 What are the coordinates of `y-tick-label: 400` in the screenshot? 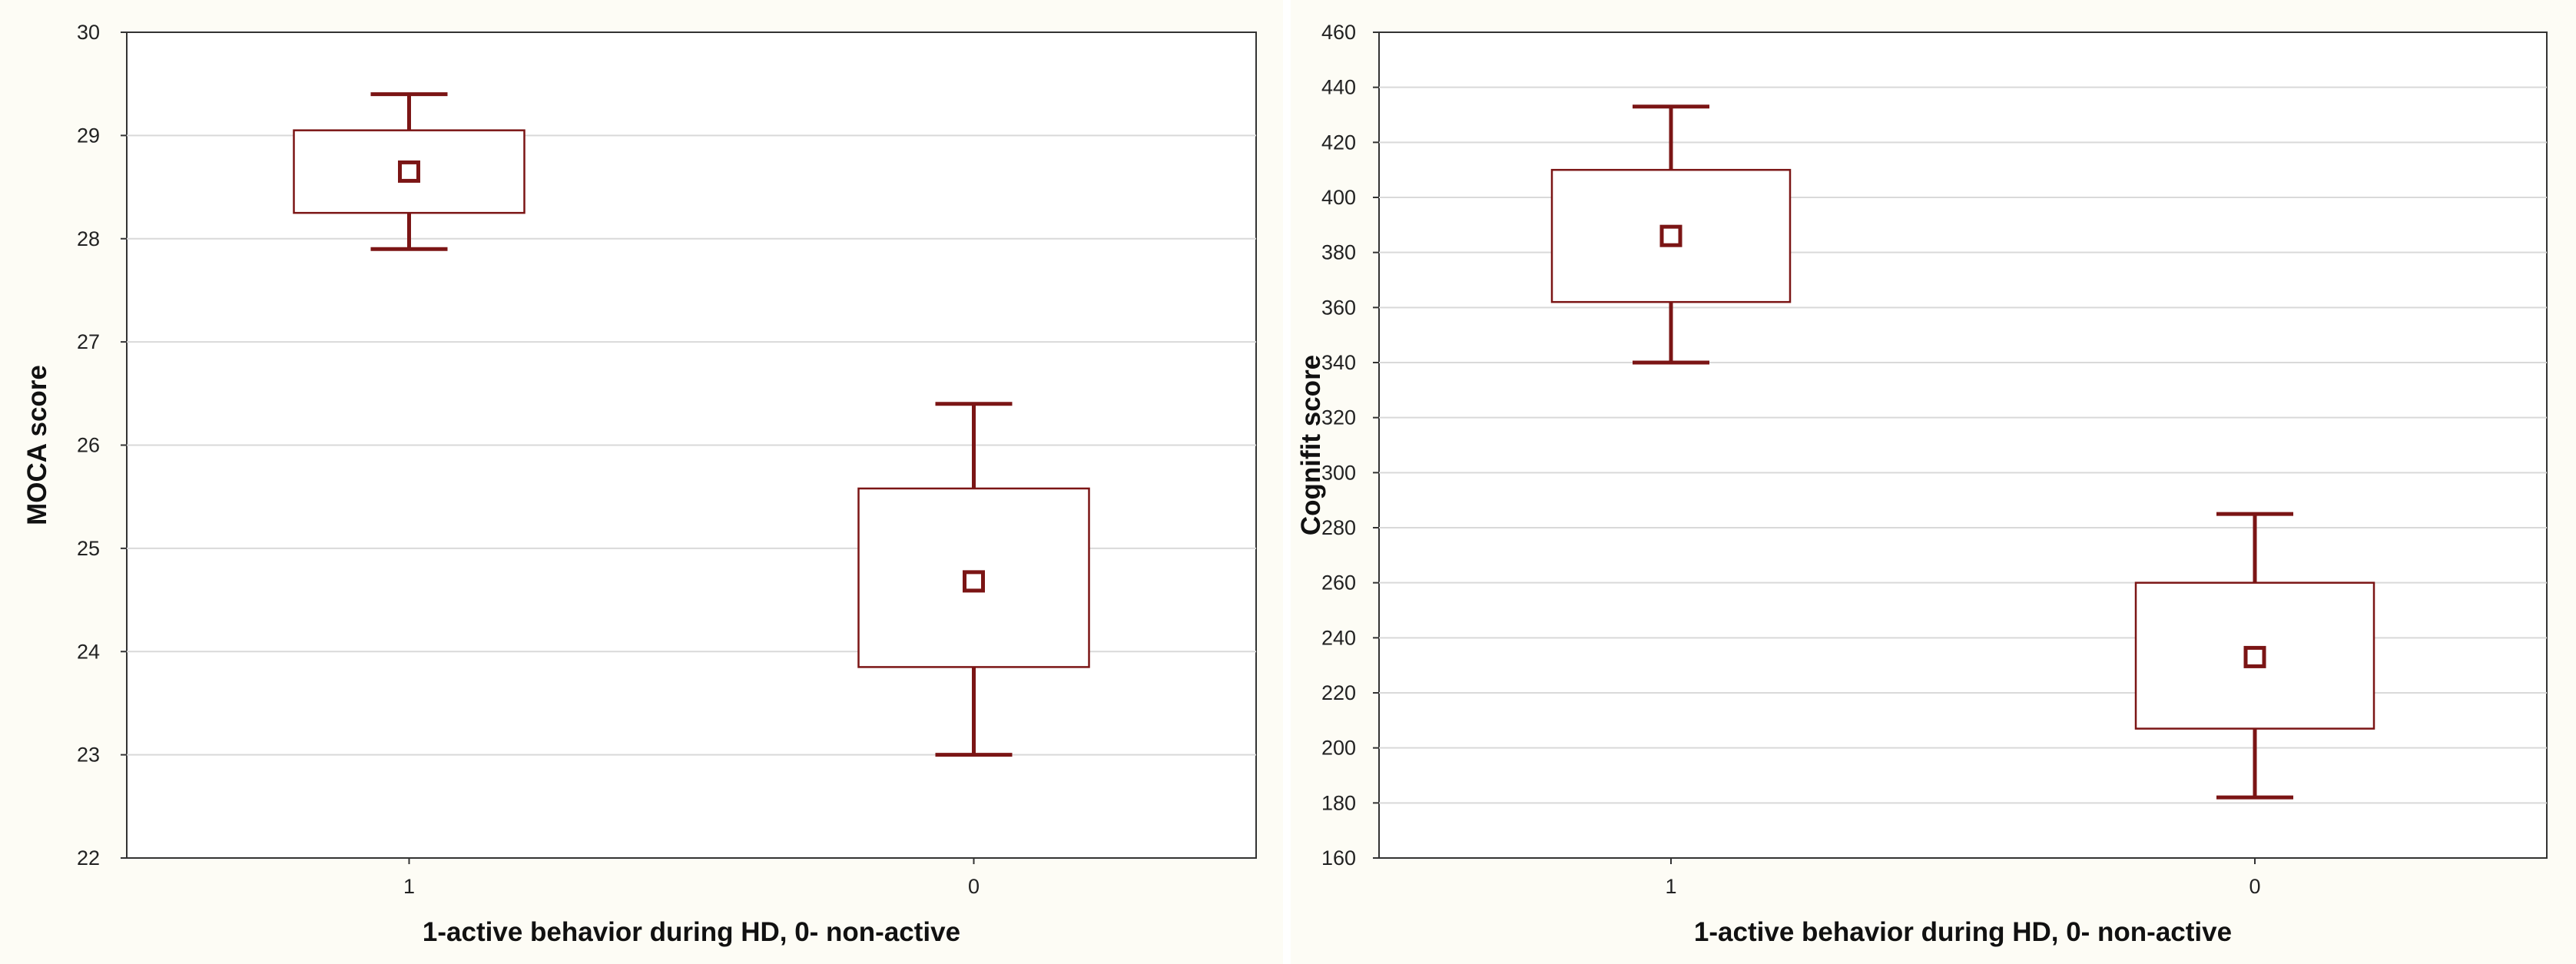 It's located at (1338, 197).